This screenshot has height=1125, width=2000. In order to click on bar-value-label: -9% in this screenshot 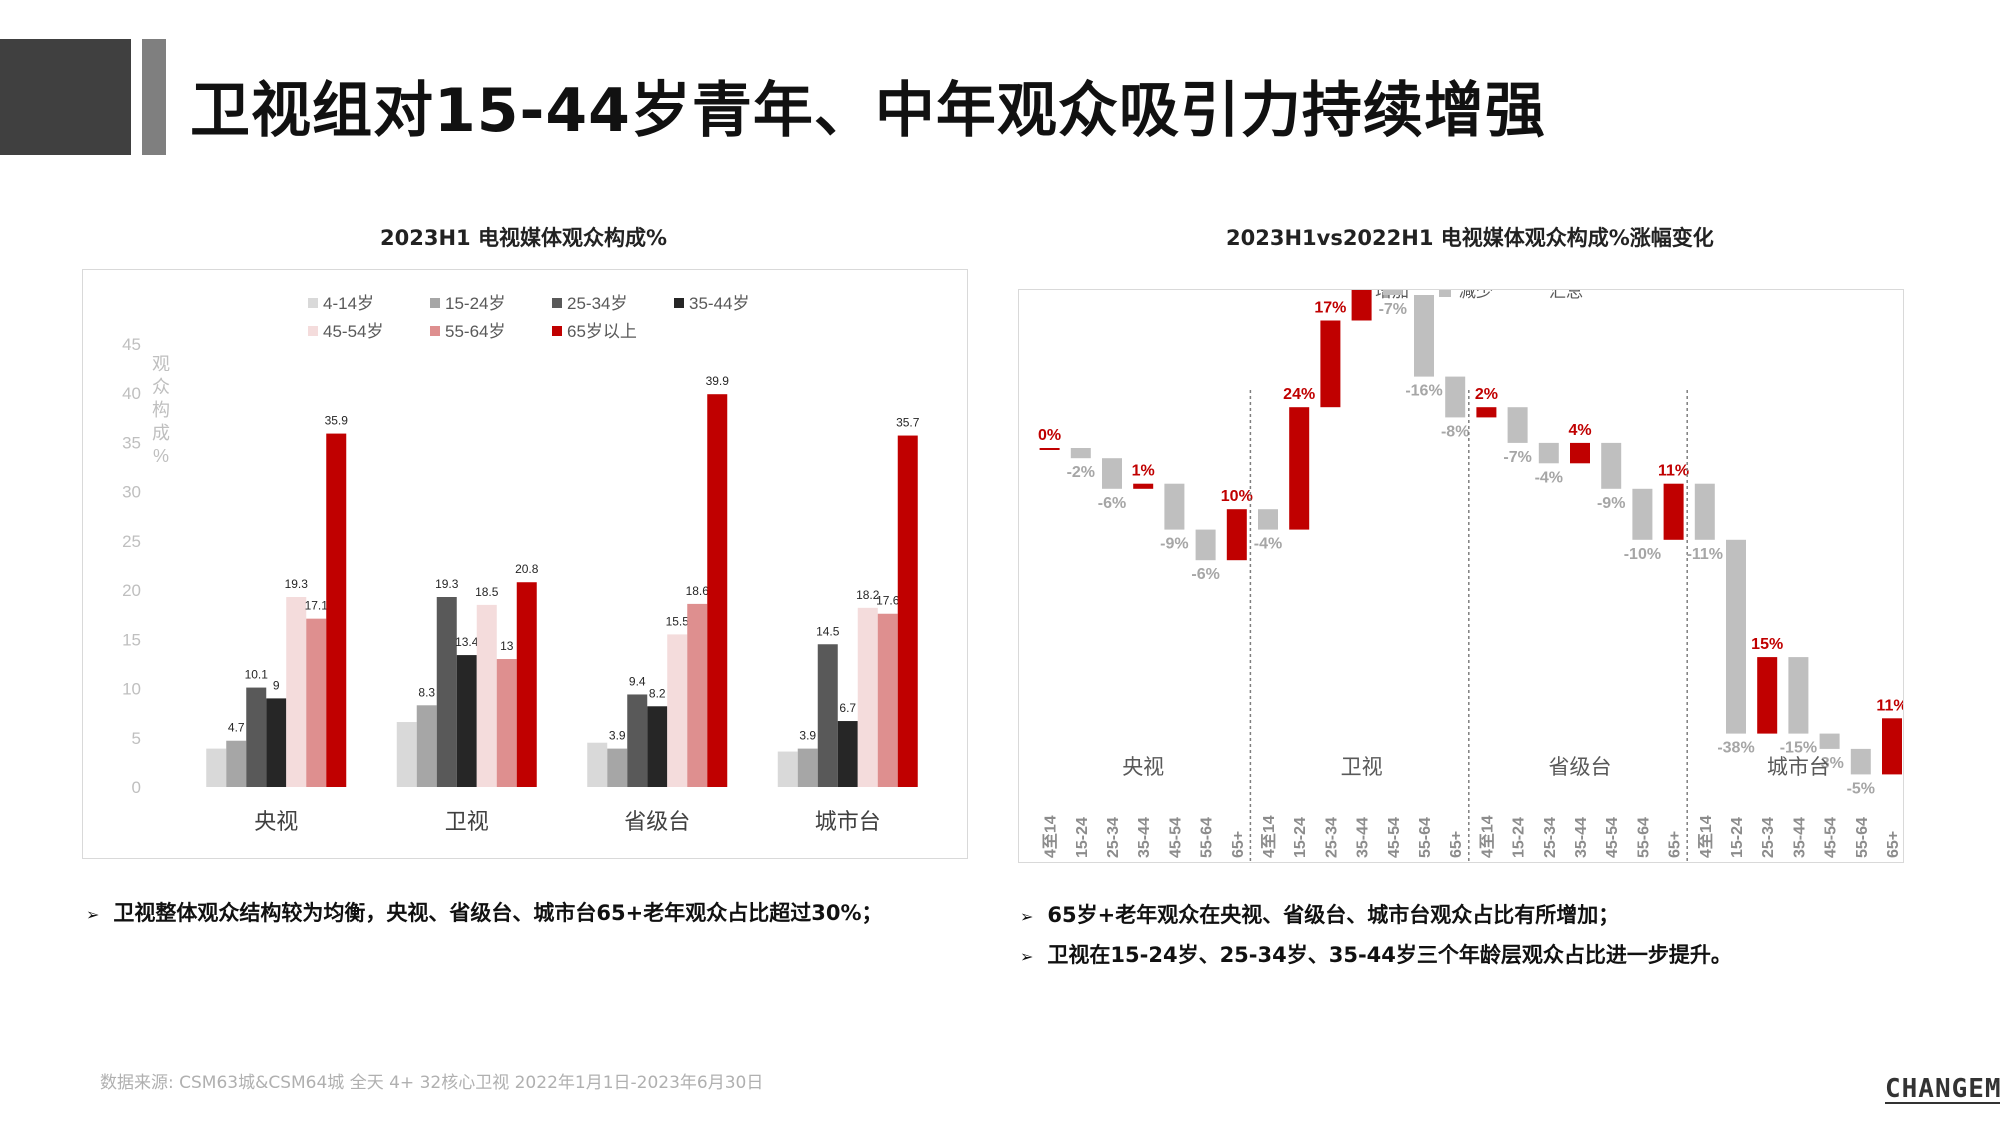, I will do `click(1174, 544)`.